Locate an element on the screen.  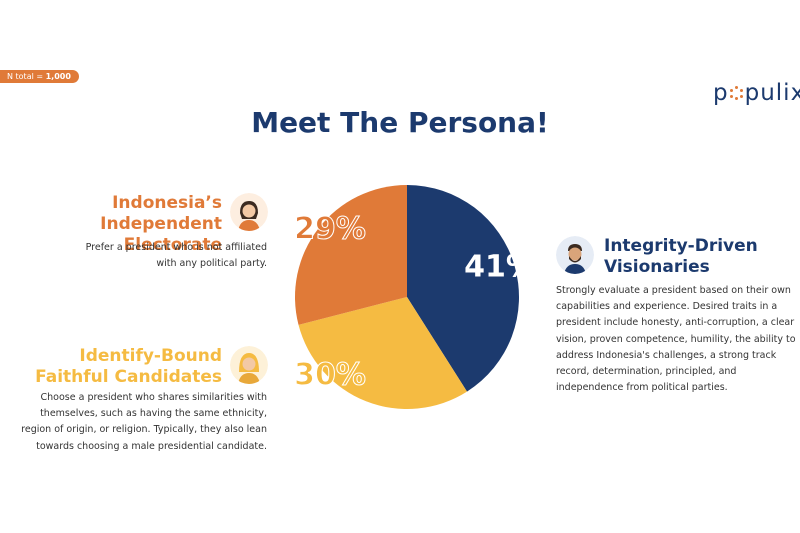
heading-line: Faithful Candidates is located at coordinates (128, 377).